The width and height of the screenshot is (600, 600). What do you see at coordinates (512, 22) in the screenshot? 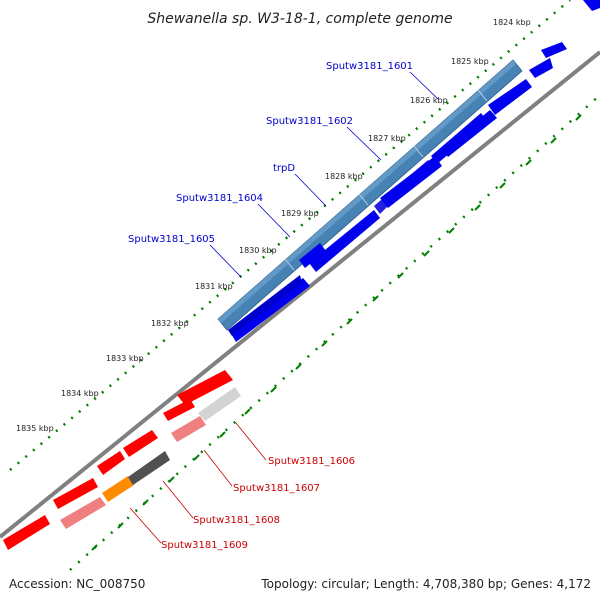
I see `tick-label: 1824 kbp` at bounding box center [512, 22].